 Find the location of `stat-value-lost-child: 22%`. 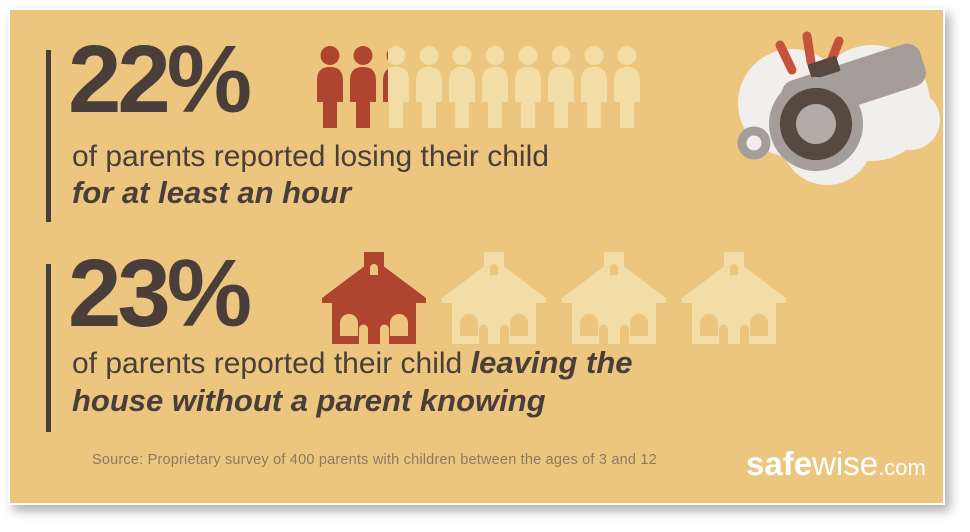

stat-value-lost-child: 22% is located at coordinates (160, 79).